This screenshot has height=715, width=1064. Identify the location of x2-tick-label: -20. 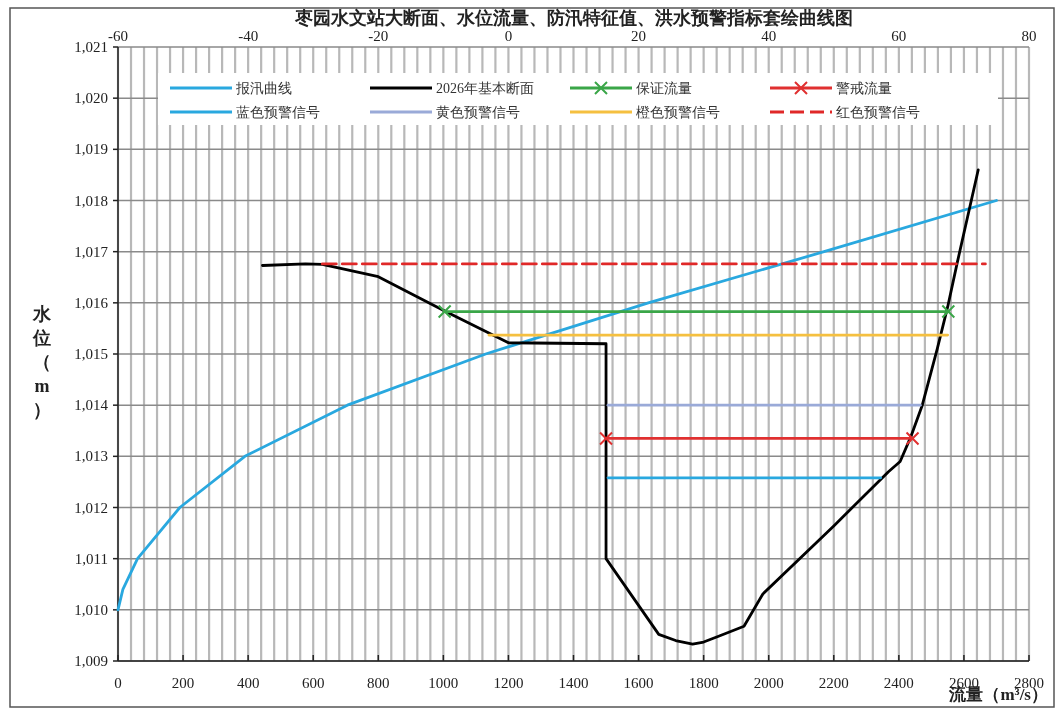
(378, 36).